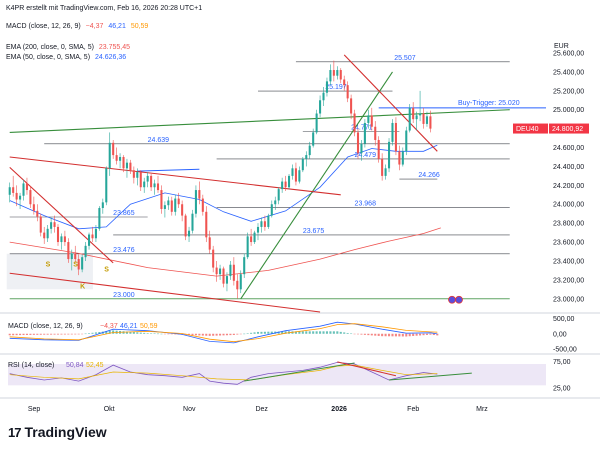  I want to click on rsi-pane-v1: 50,84, so click(75, 365).